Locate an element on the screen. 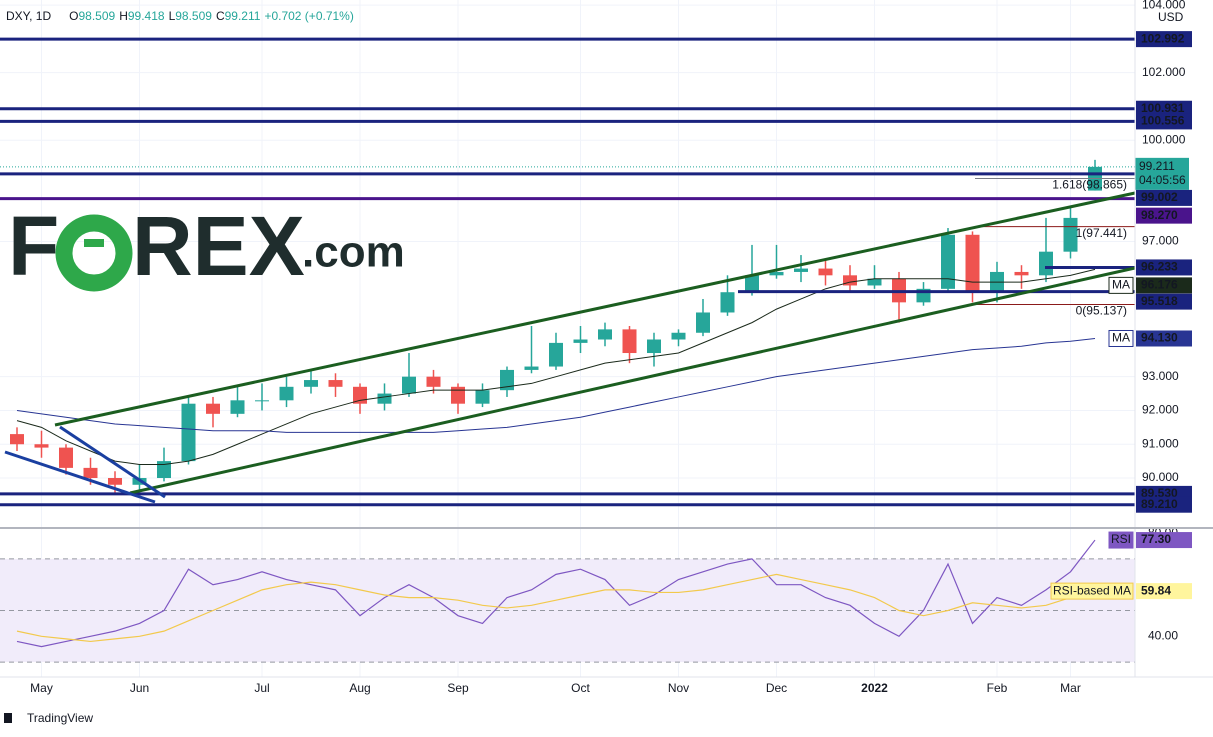 The image size is (1213, 737). level-label: 102.992 is located at coordinates (1163, 38).